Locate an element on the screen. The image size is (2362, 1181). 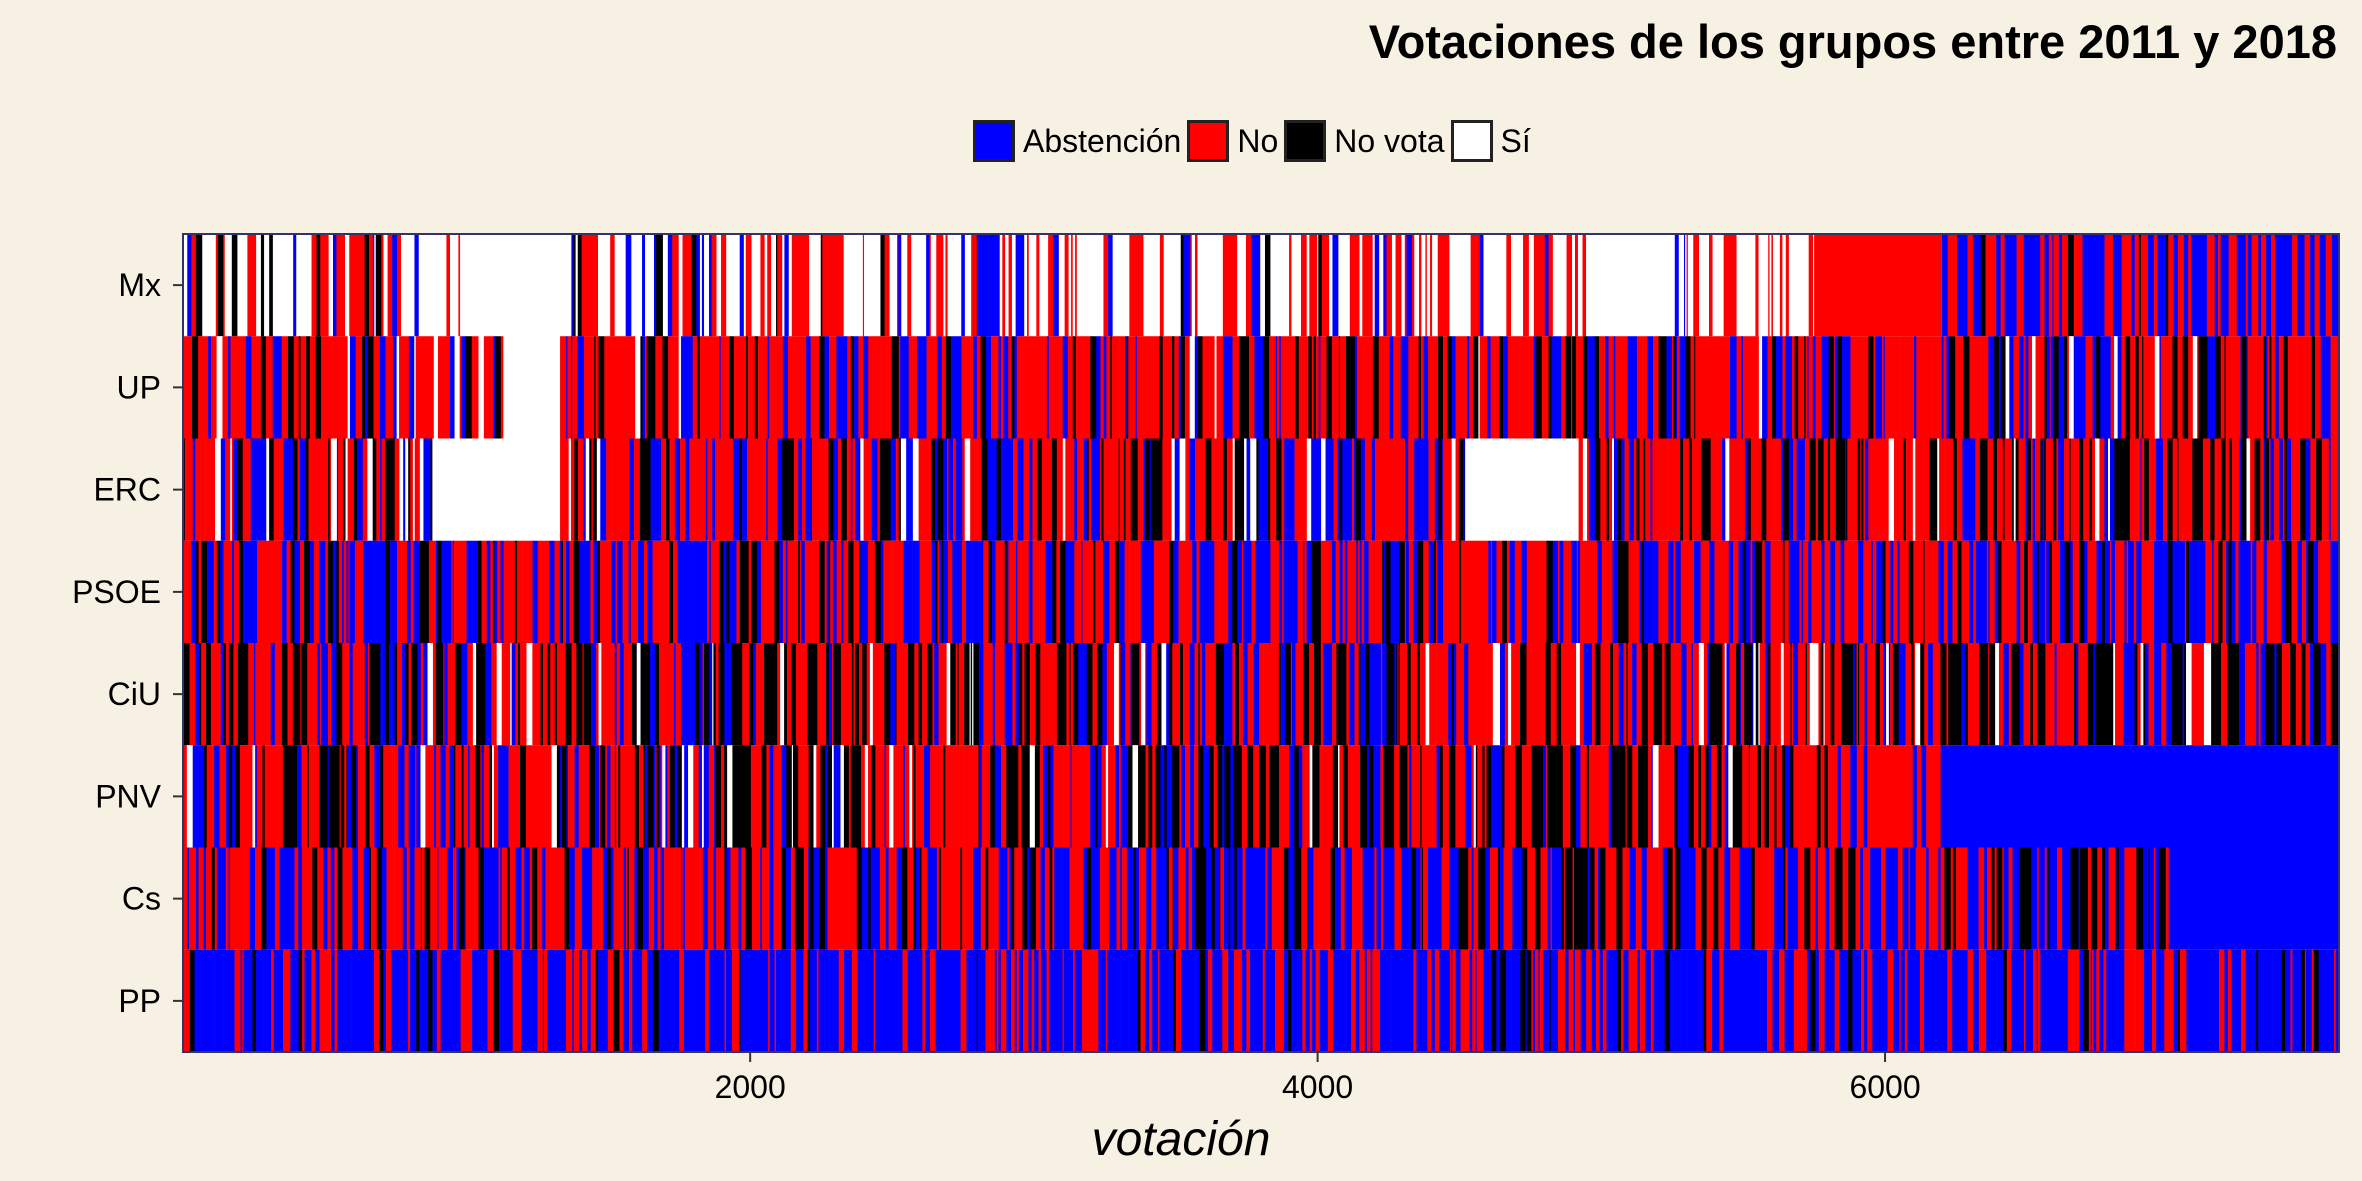
legend-swatch-no is located at coordinates (1208, 141).